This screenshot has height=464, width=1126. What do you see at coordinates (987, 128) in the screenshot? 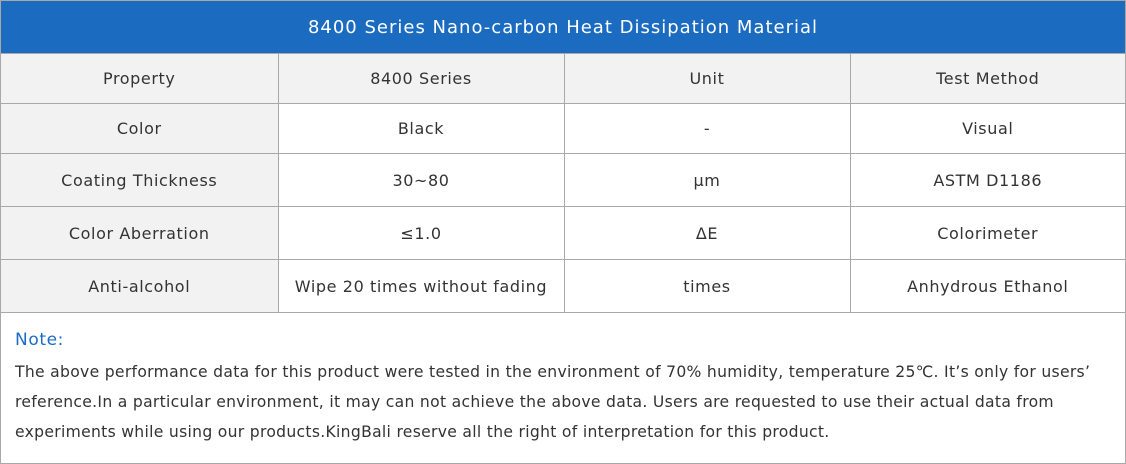
I see `table-cell: Visual` at bounding box center [987, 128].